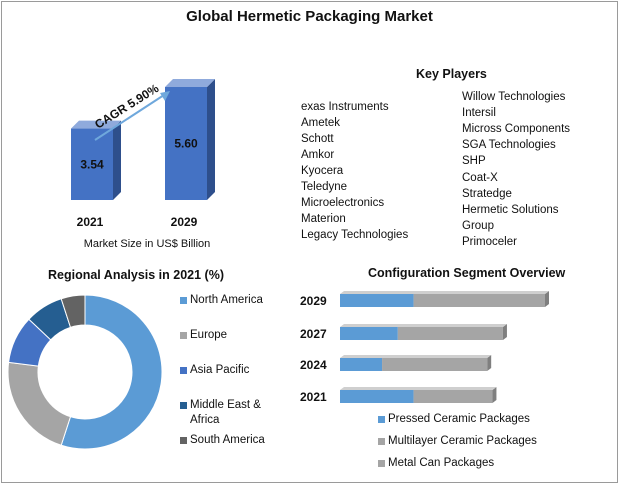  Describe the element at coordinates (227, 440) in the screenshot. I see `legend-south-america: South America` at that location.